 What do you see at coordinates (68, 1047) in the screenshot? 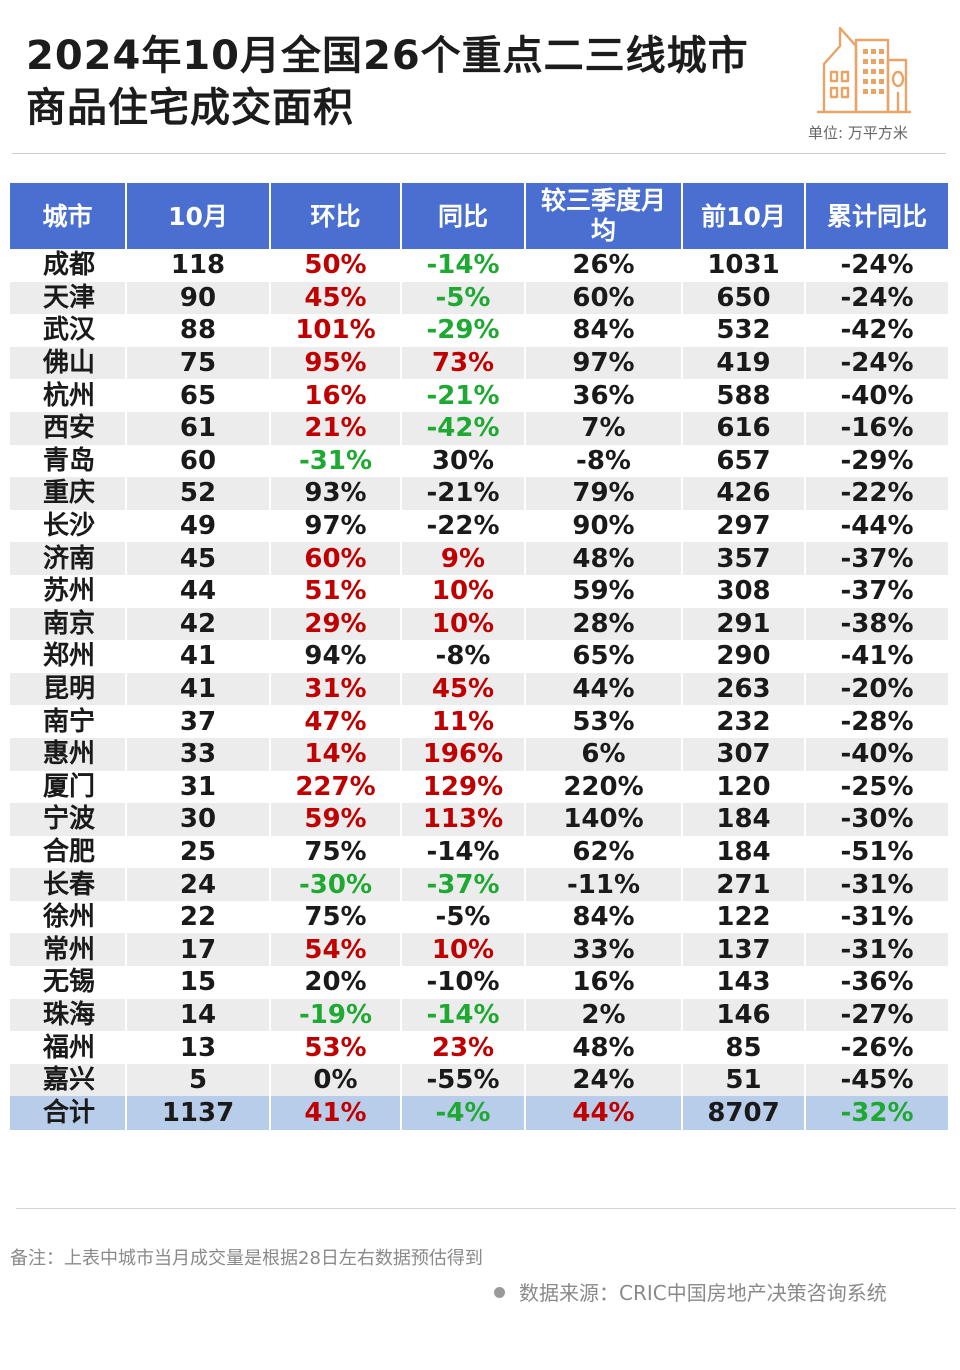
I see `cell-city: 福州` at bounding box center [68, 1047].